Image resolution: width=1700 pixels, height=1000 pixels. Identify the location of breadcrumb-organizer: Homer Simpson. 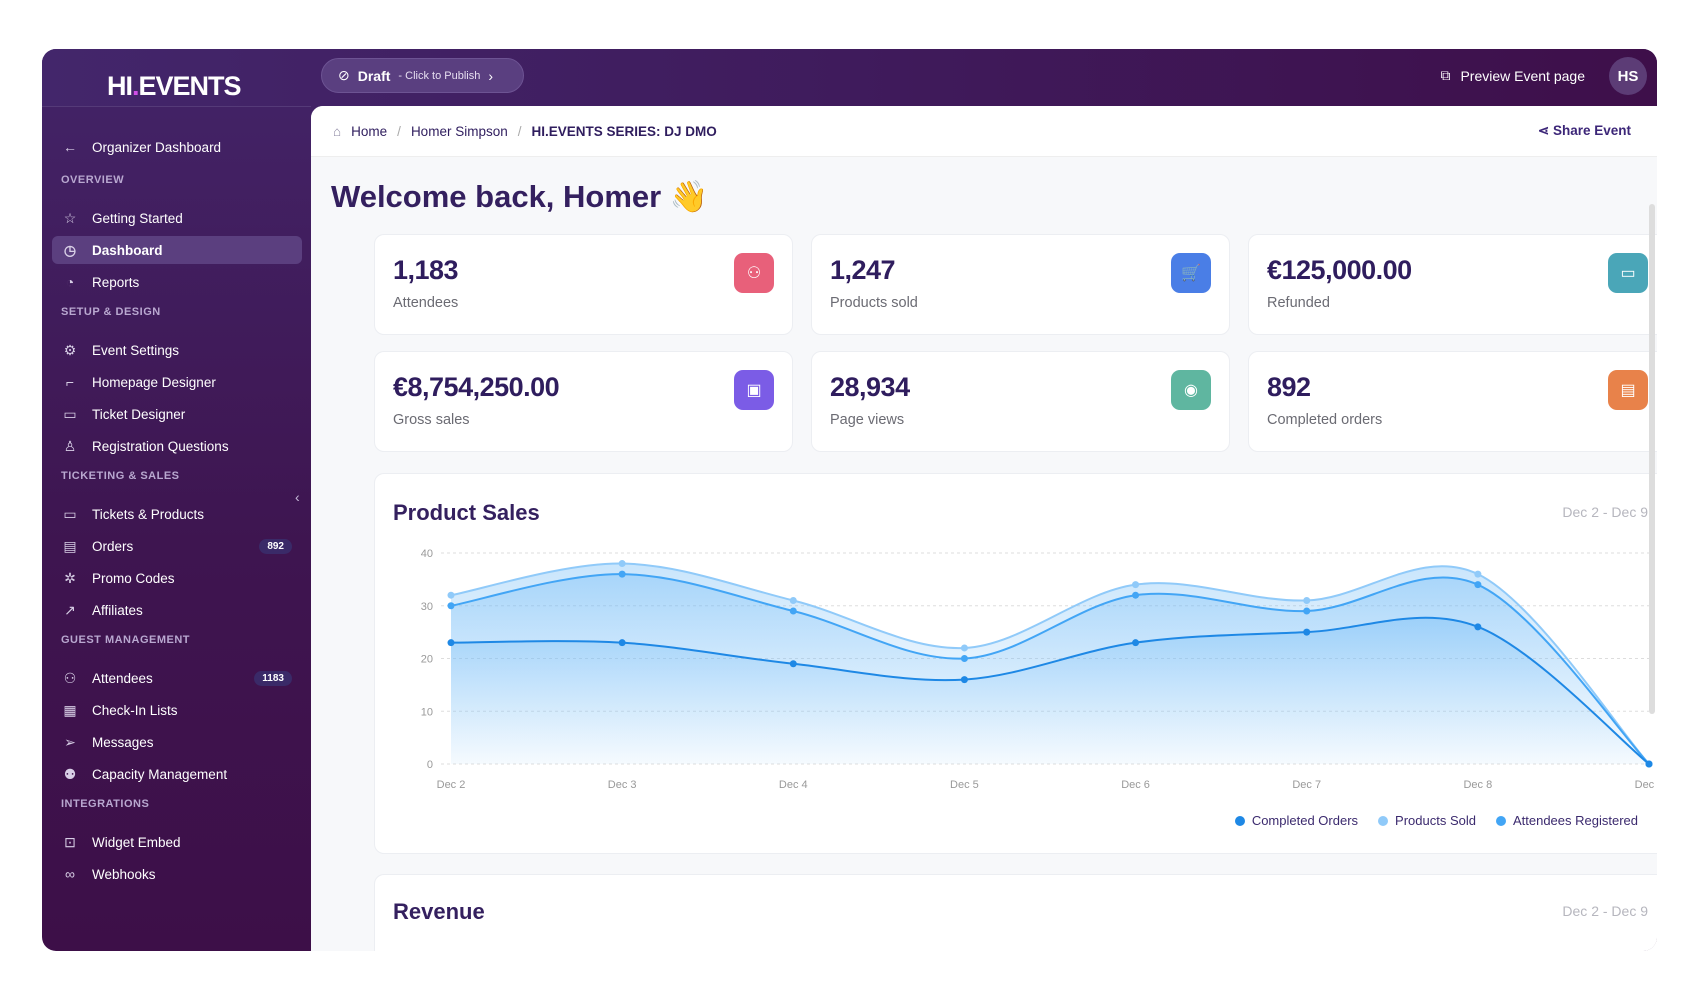
(459, 131).